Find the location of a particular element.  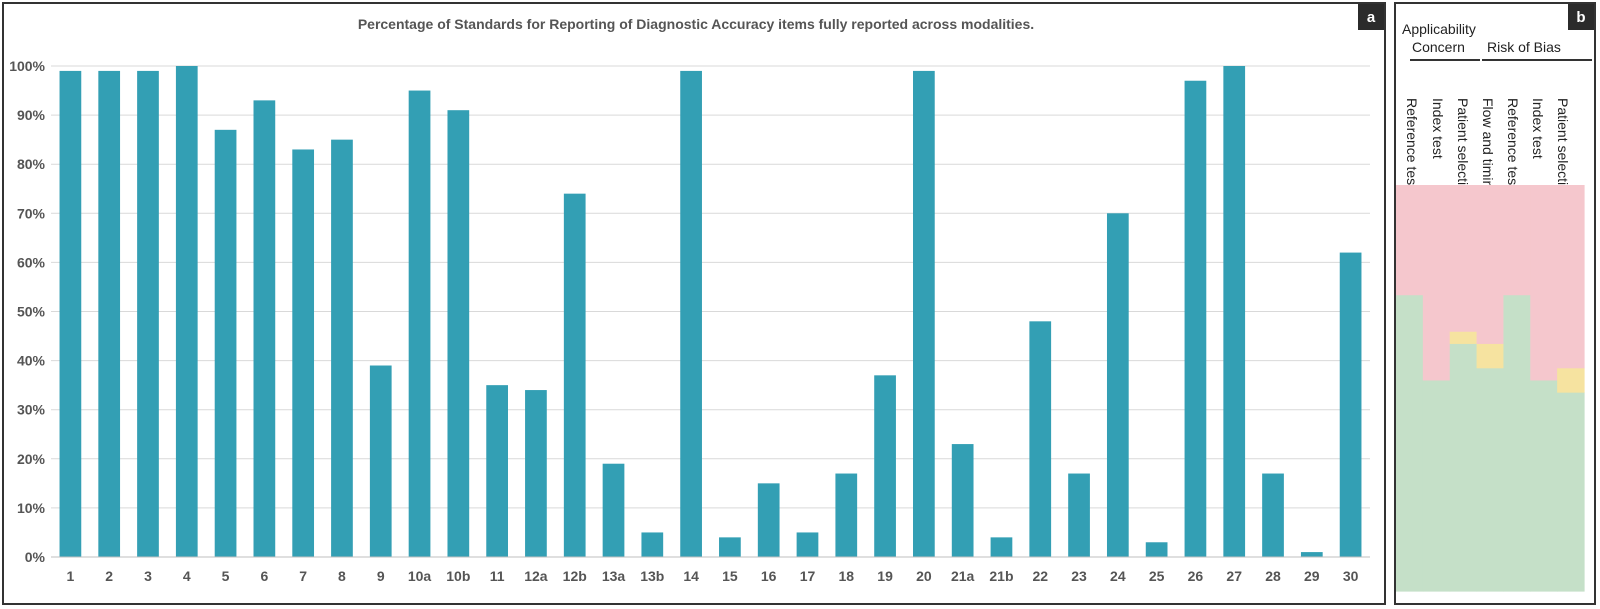

y-tick-label: 20% is located at coordinates (31, 459).